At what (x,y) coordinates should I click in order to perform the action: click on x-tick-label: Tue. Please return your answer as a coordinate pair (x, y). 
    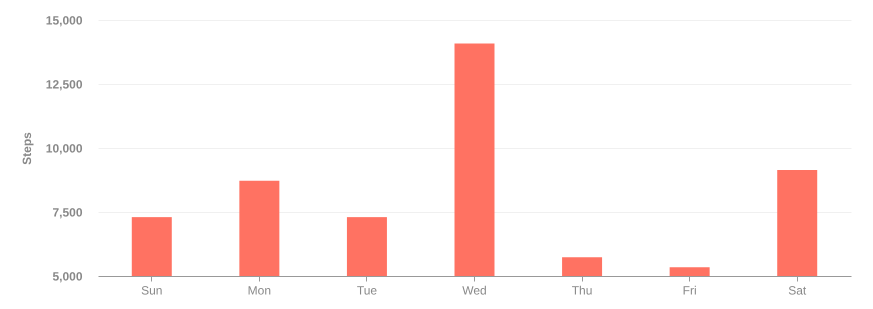
    Looking at the image, I should click on (367, 291).